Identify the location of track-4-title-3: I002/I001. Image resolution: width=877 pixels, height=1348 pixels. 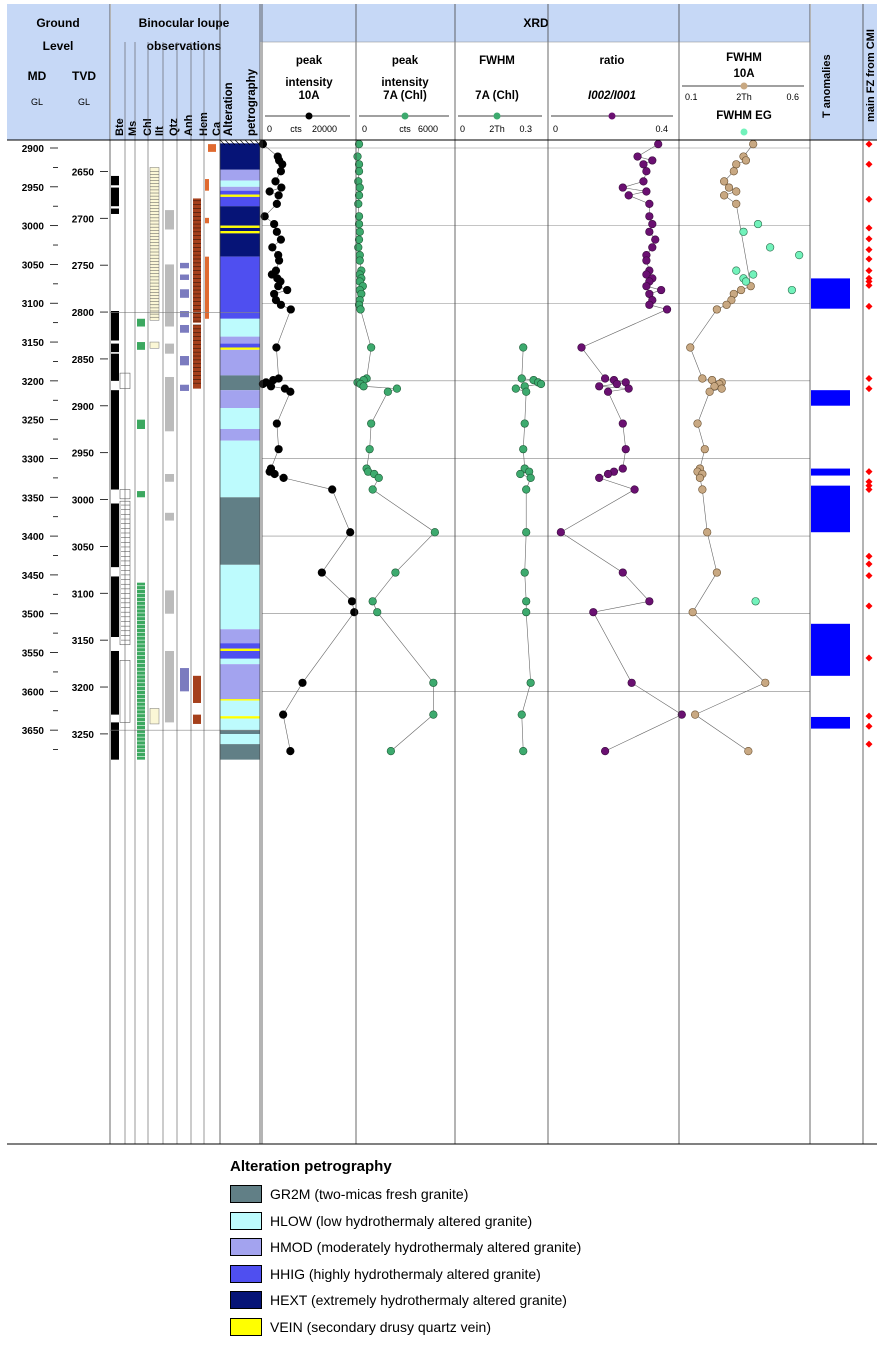
(612, 96).